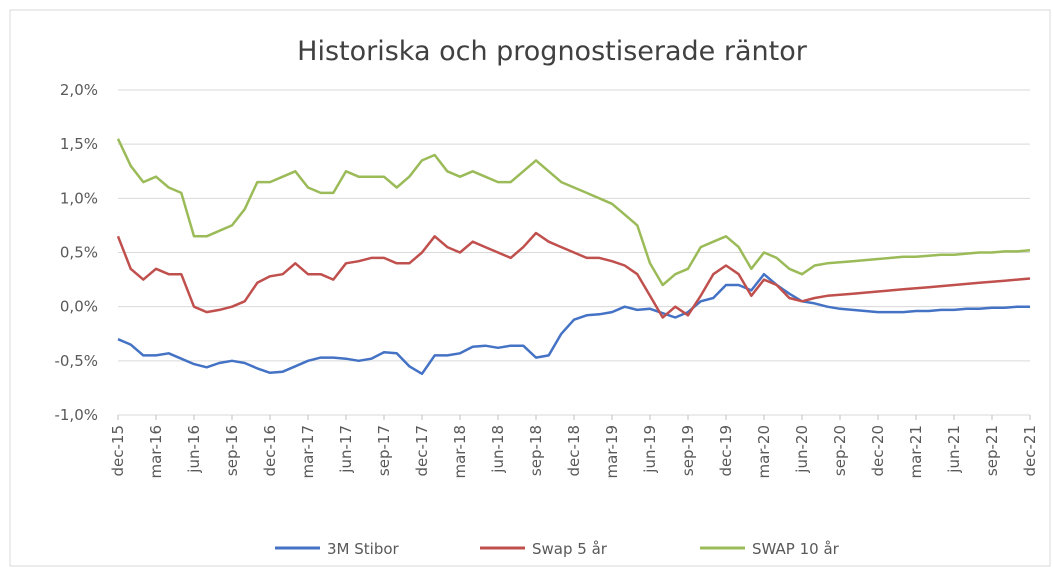 The image size is (1053, 569). Describe the element at coordinates (802, 449) in the screenshot. I see `x-tick-label: jun-20` at that location.